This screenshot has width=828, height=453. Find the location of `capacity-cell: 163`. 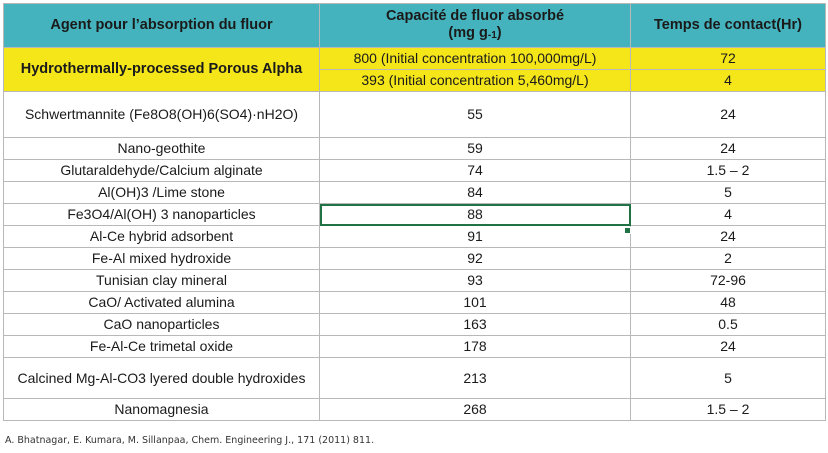

capacity-cell: 163 is located at coordinates (475, 324).